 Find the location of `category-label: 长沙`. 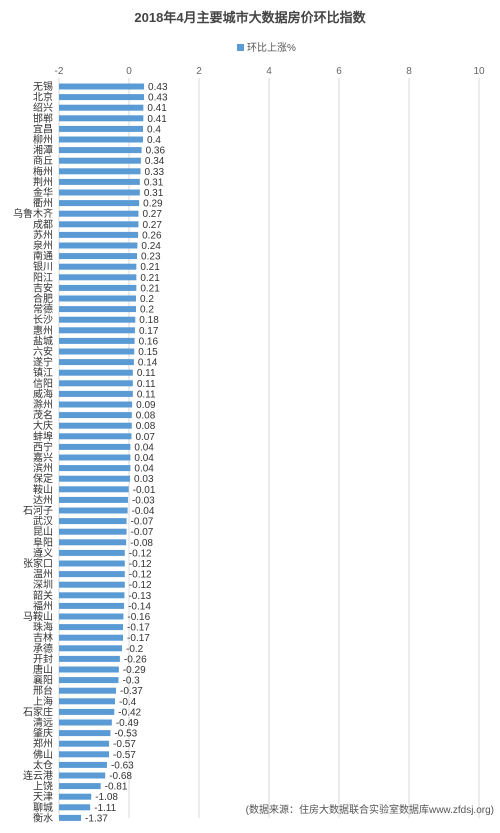

category-label: 长沙 is located at coordinates (43, 320).